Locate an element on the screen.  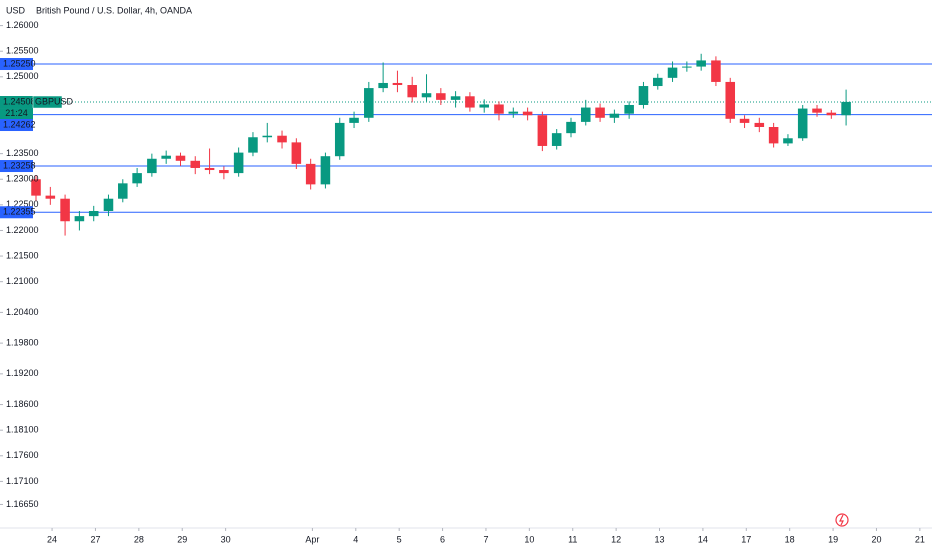
x-tick-label: 19 is located at coordinates (833, 539).